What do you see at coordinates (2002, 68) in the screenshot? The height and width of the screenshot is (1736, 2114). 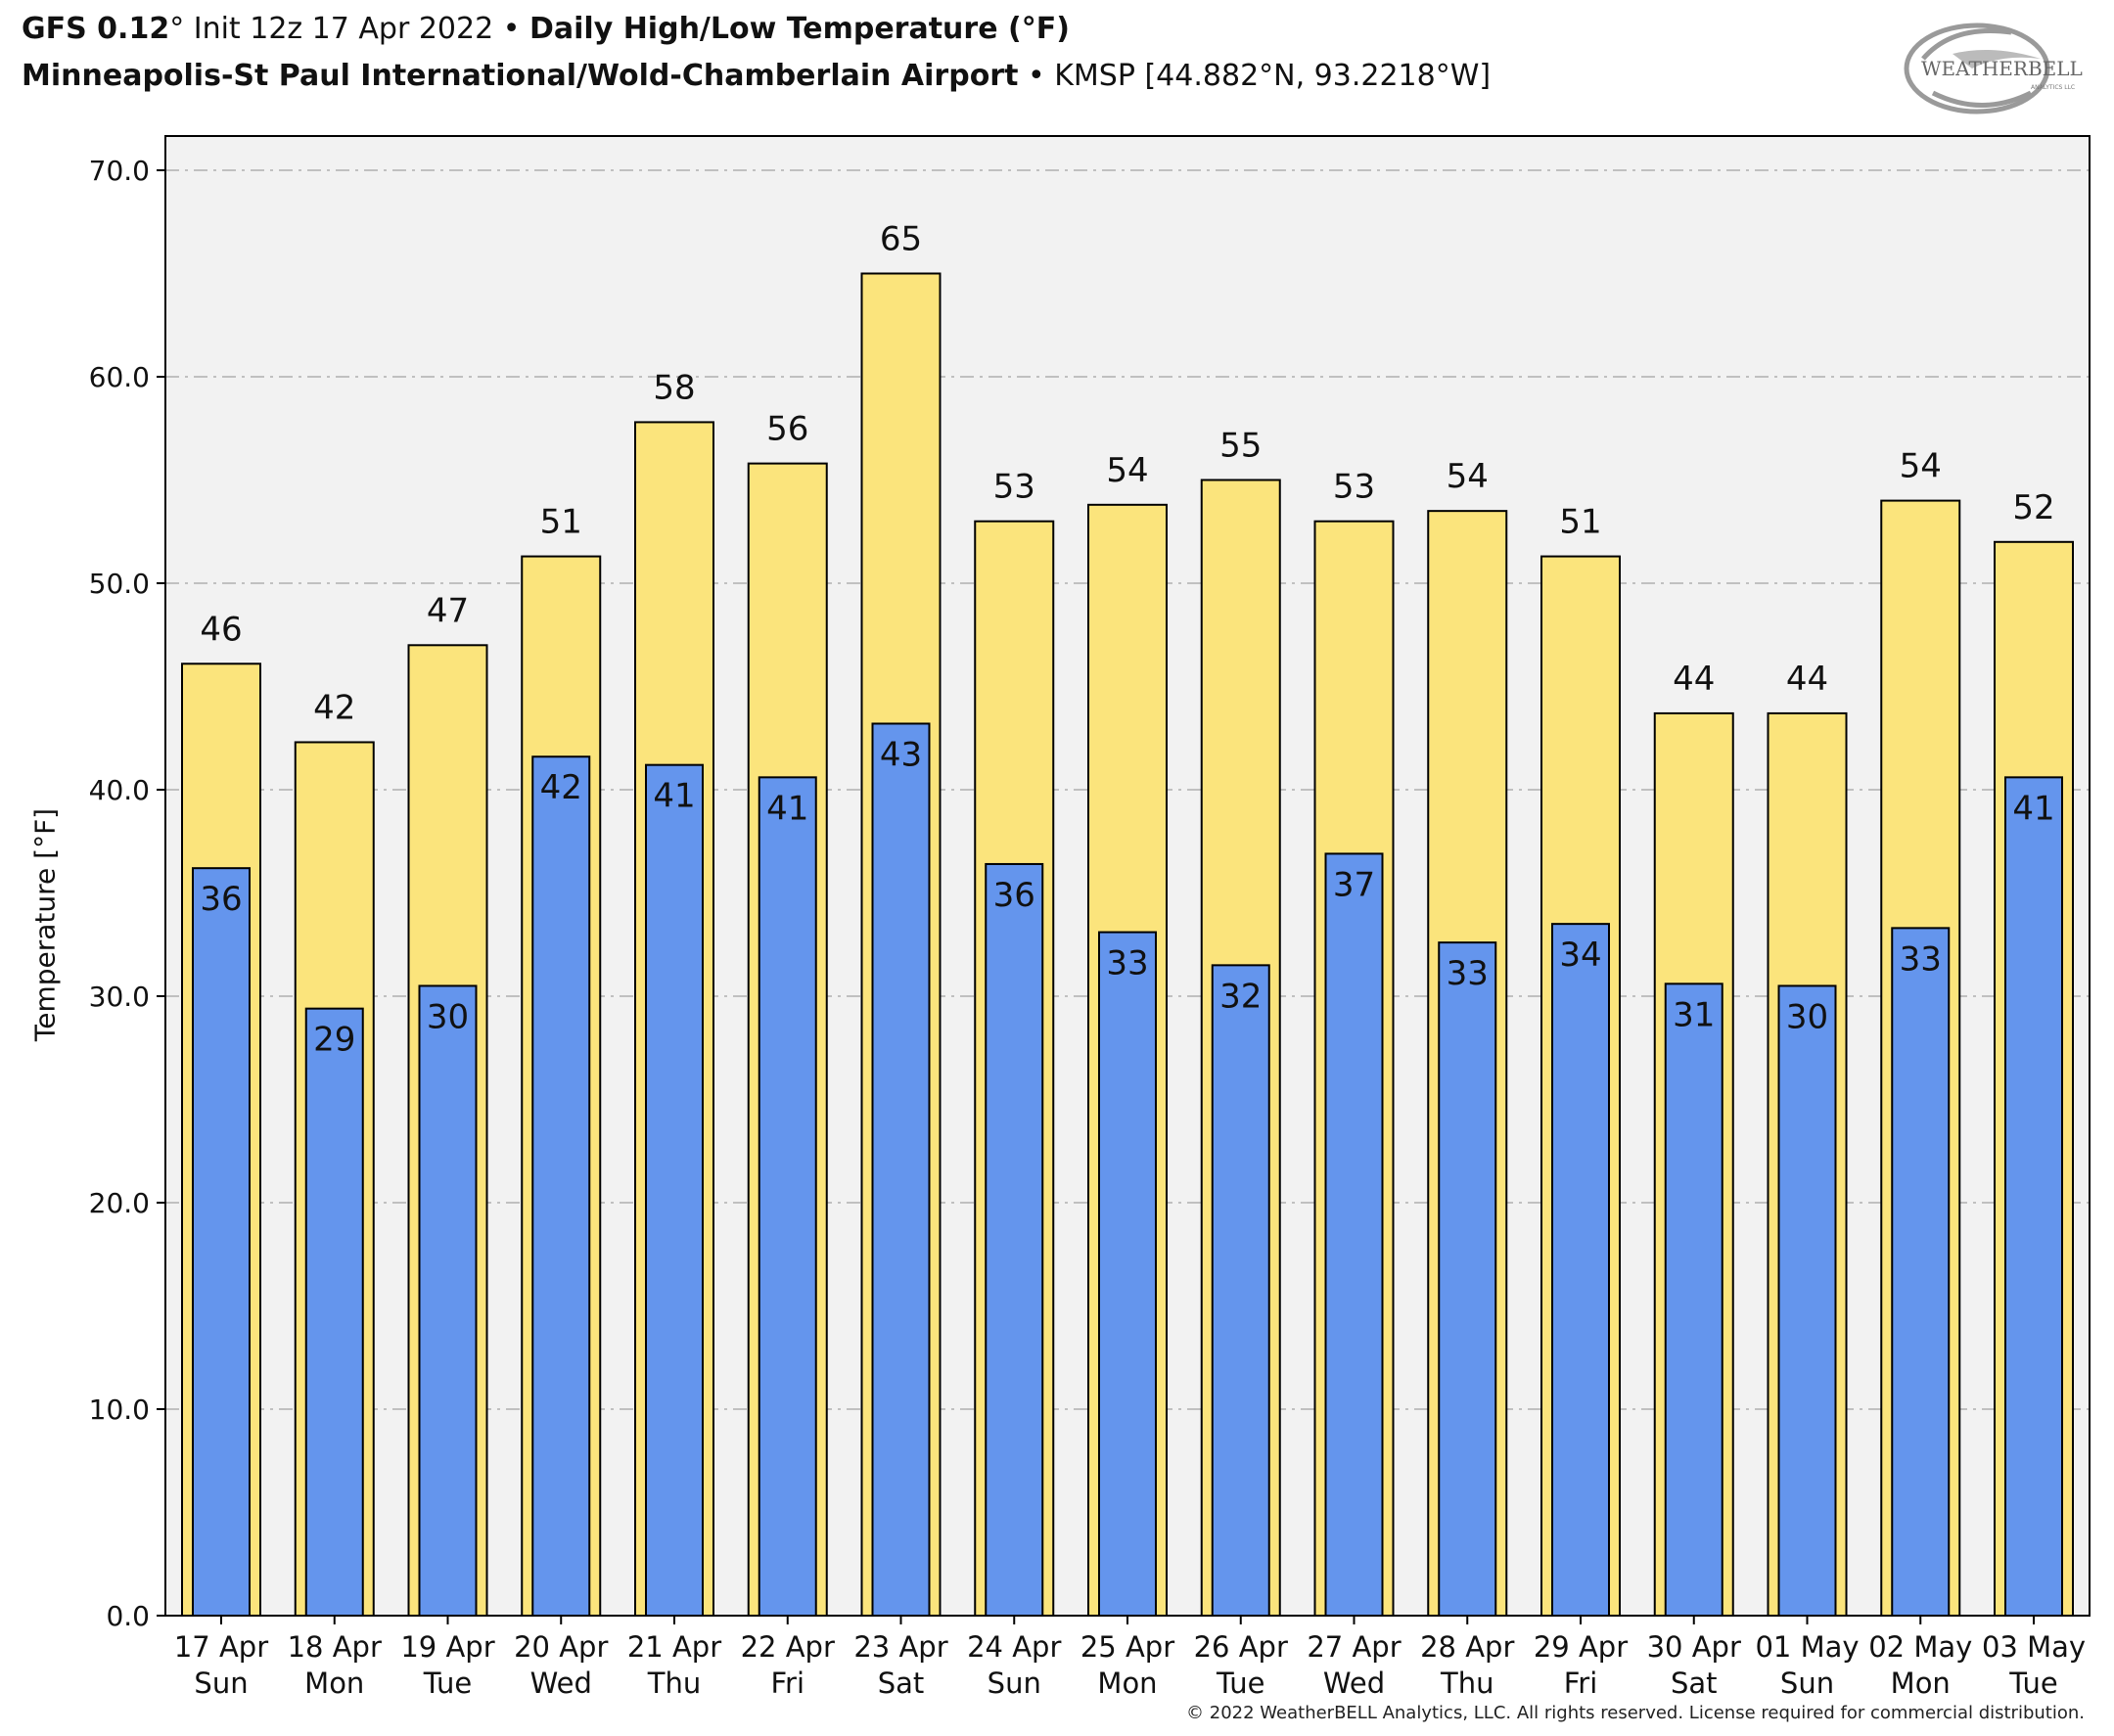 I see `logo-text: WEATHERBELL` at bounding box center [2002, 68].